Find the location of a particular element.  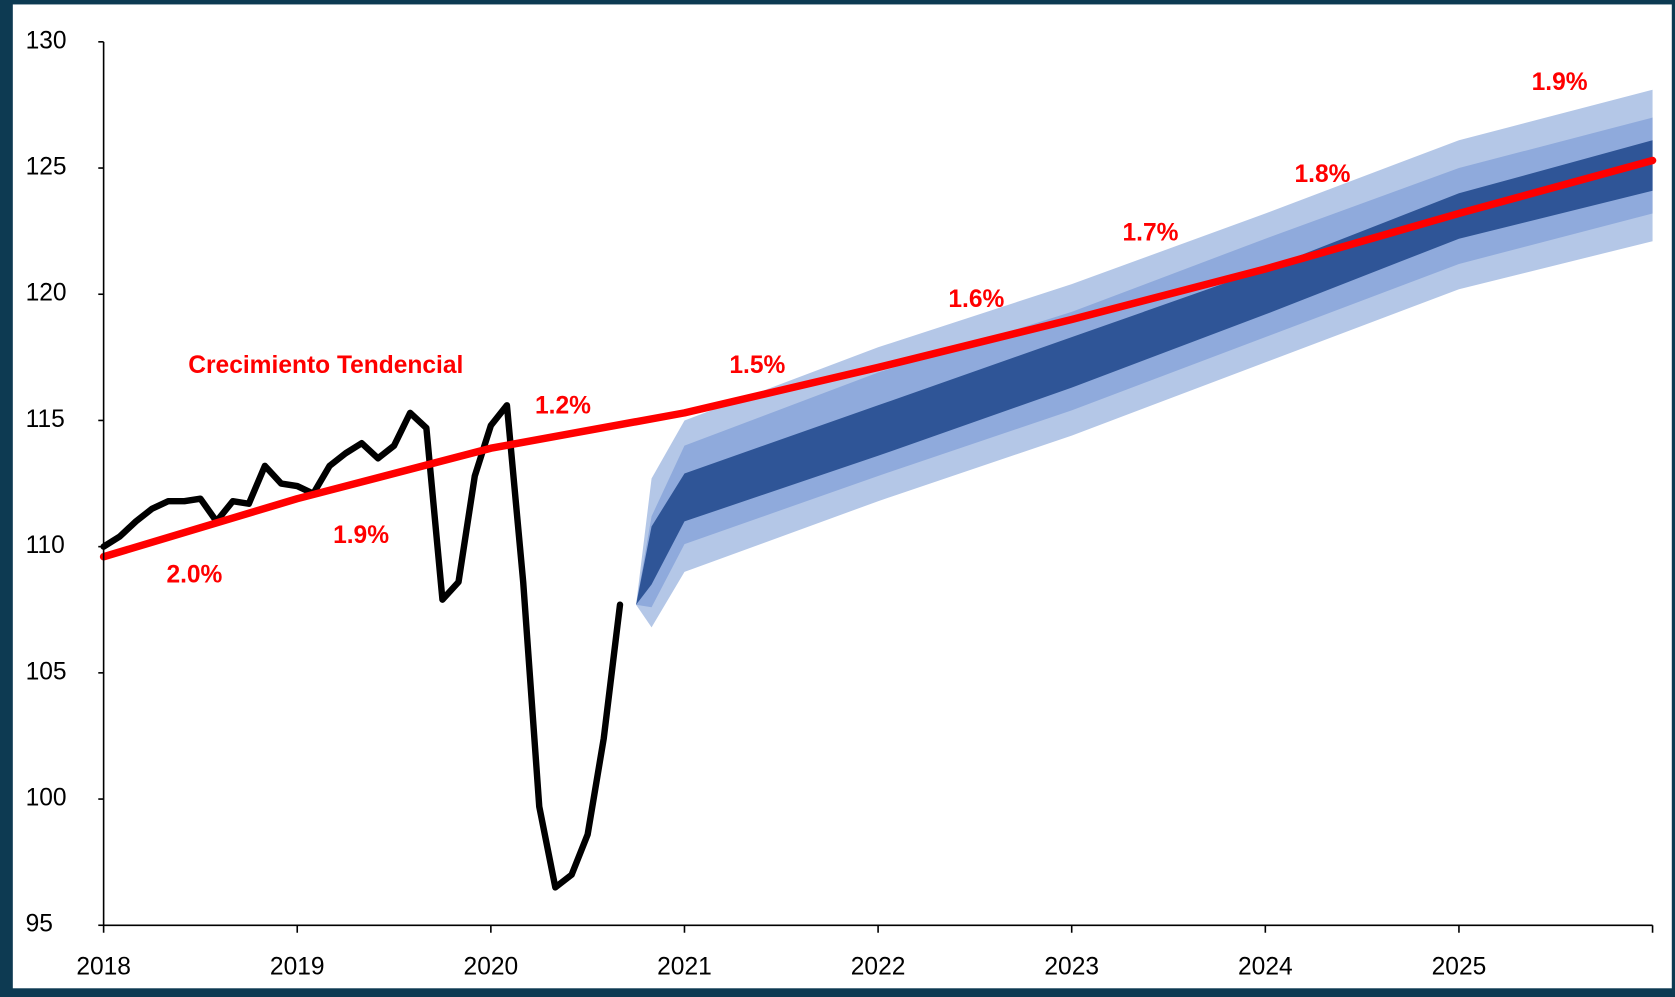

y-tick-label: 125 is located at coordinates (46, 167).